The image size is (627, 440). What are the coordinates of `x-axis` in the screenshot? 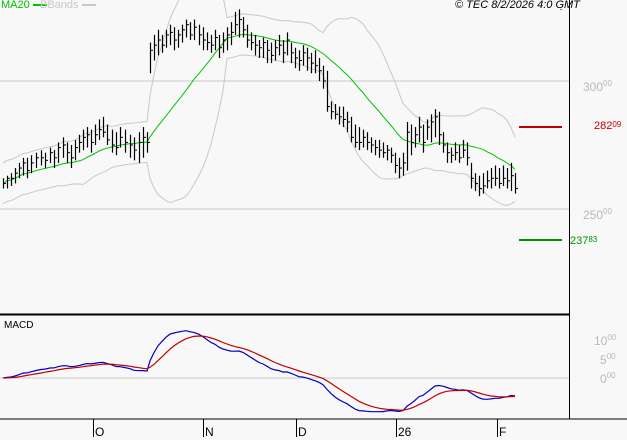 It's located at (295, 428).